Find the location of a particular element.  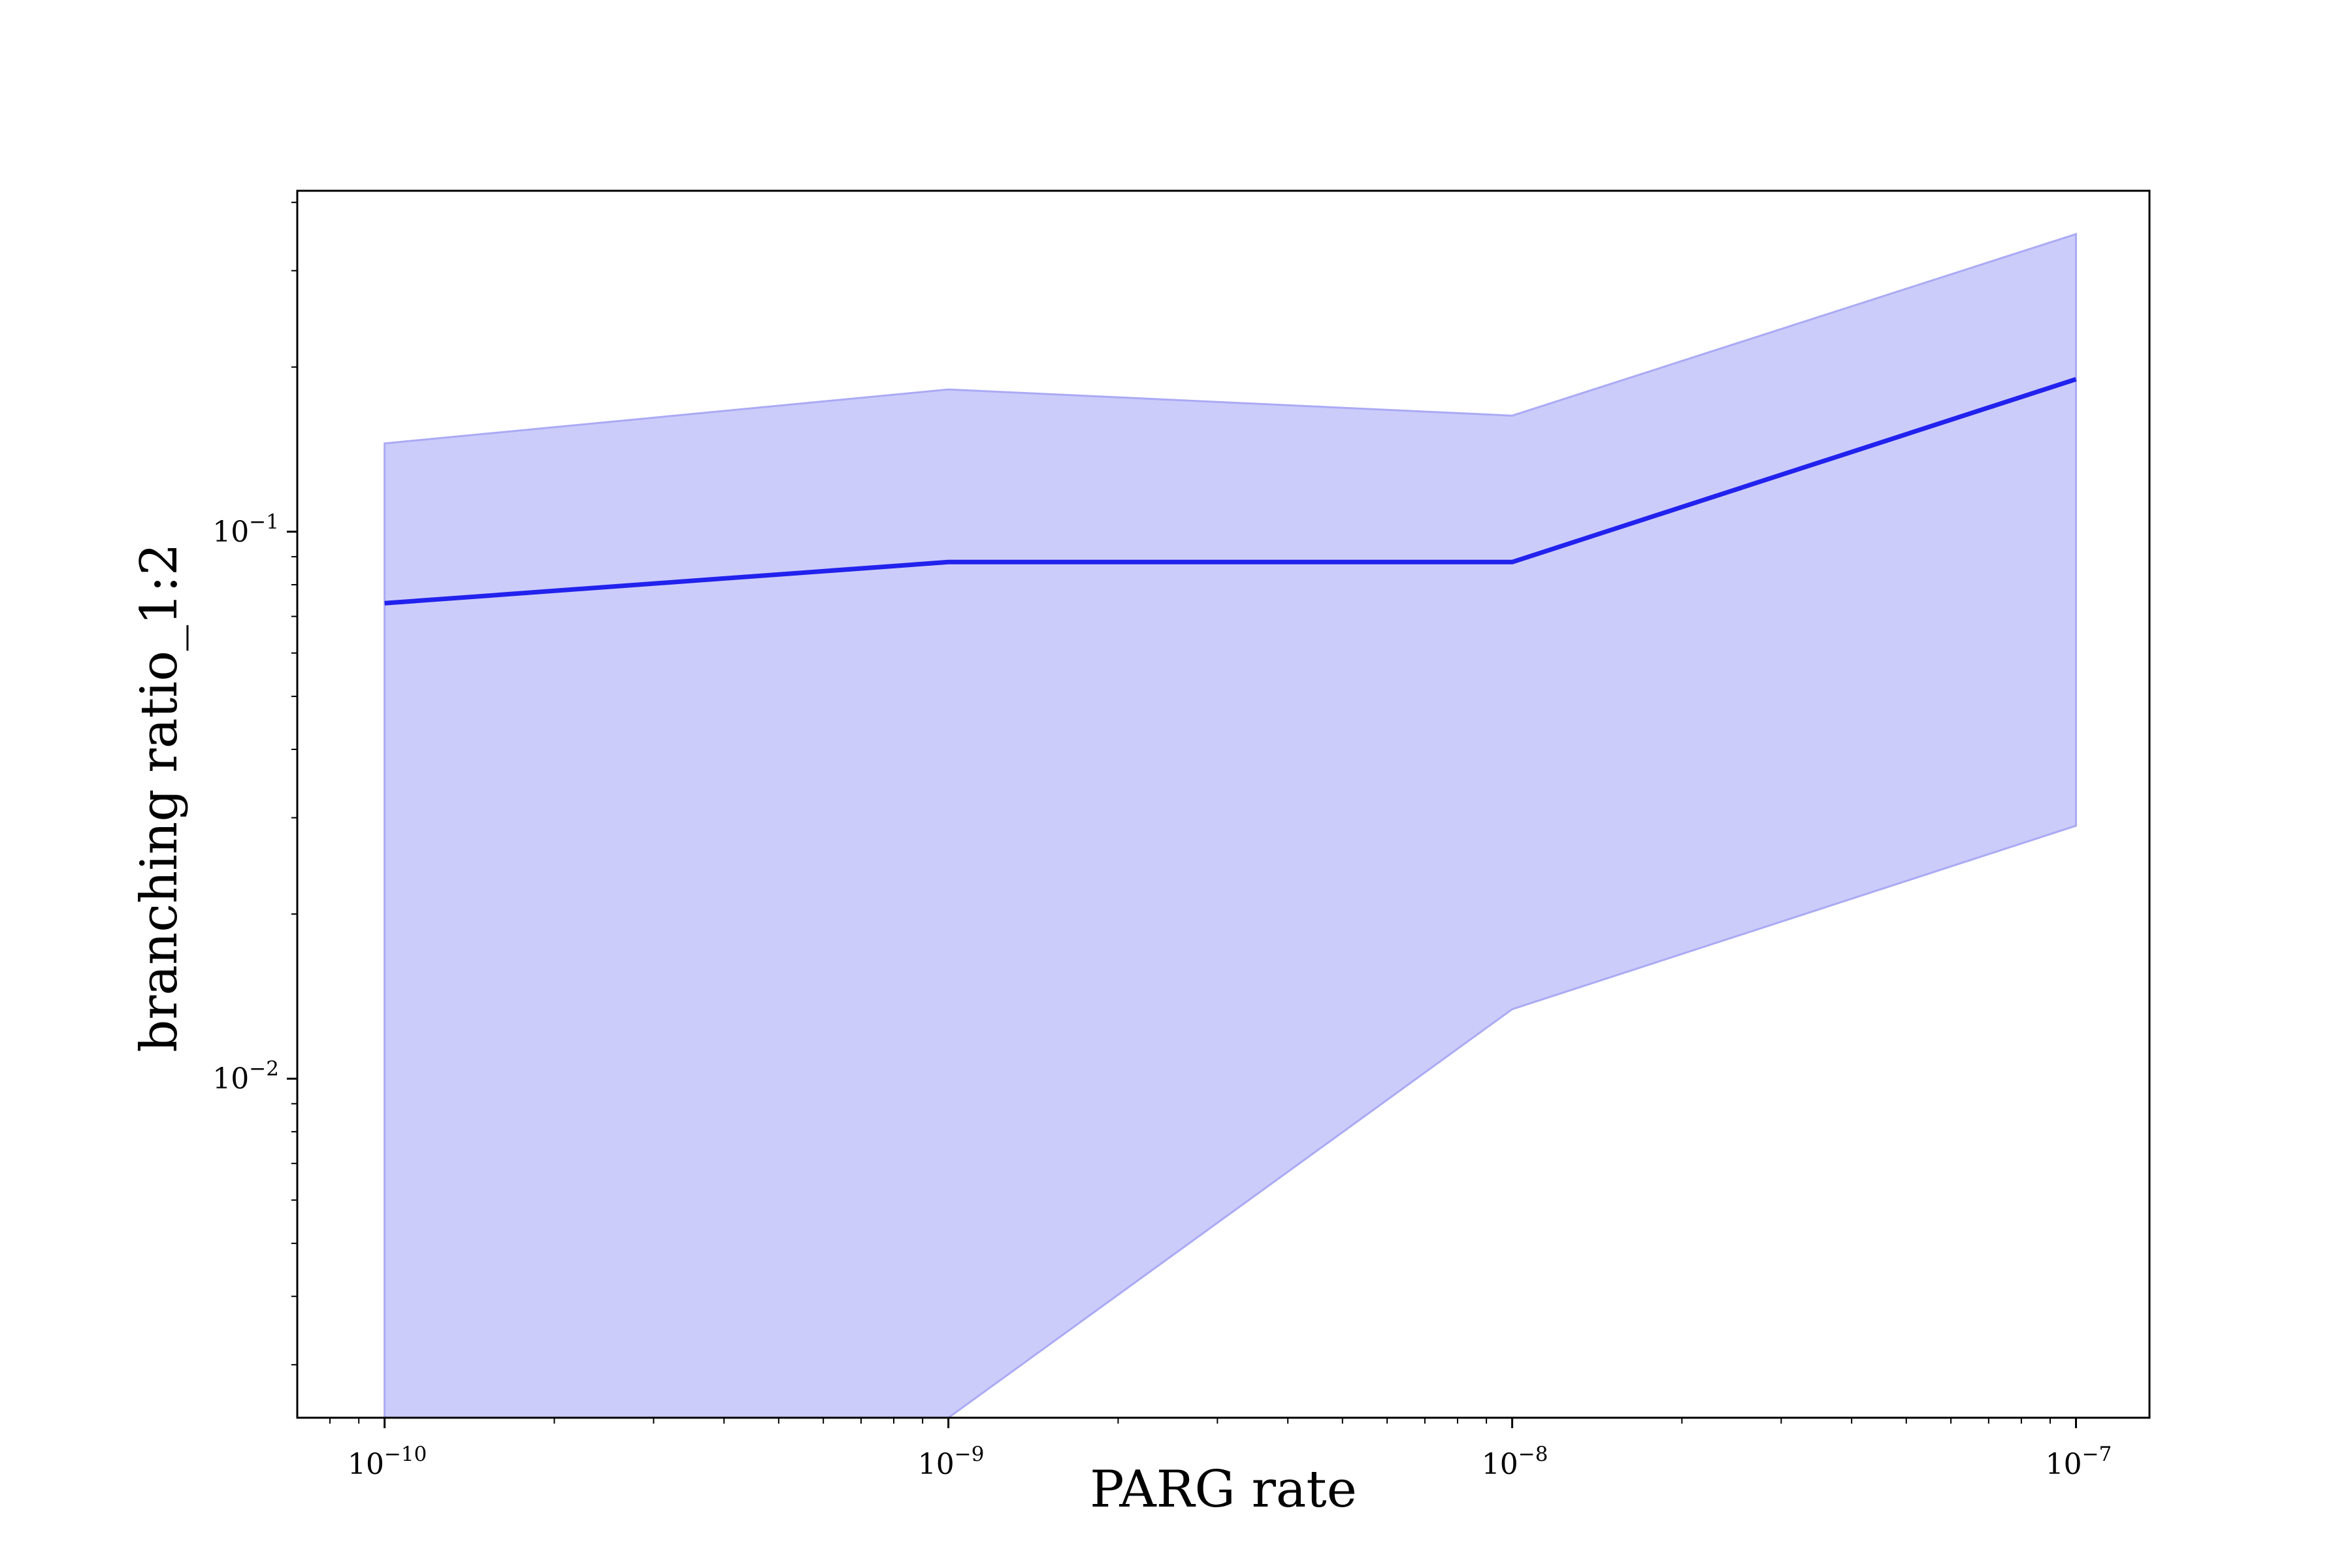

y-tick-label: 10⁻² is located at coordinates (245, 1076).